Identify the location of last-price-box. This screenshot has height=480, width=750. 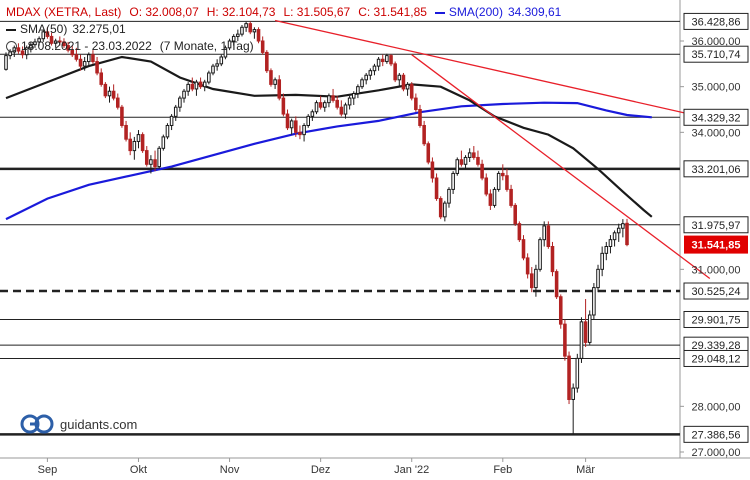
(716, 244).